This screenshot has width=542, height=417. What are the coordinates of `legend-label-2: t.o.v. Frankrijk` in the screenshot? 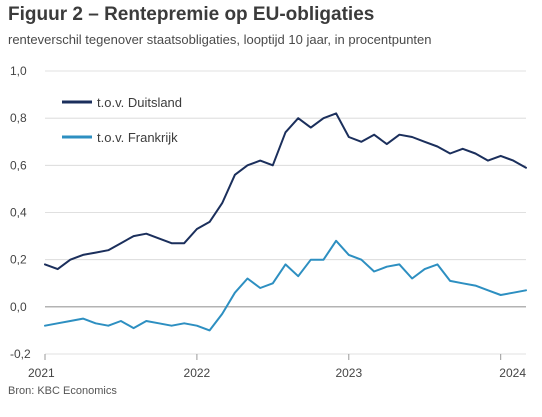 It's located at (137, 137).